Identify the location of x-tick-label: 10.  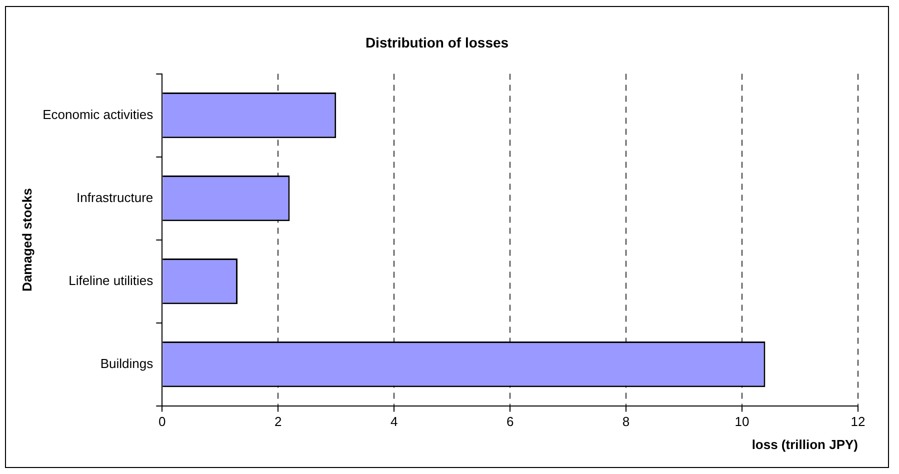
(742, 422).